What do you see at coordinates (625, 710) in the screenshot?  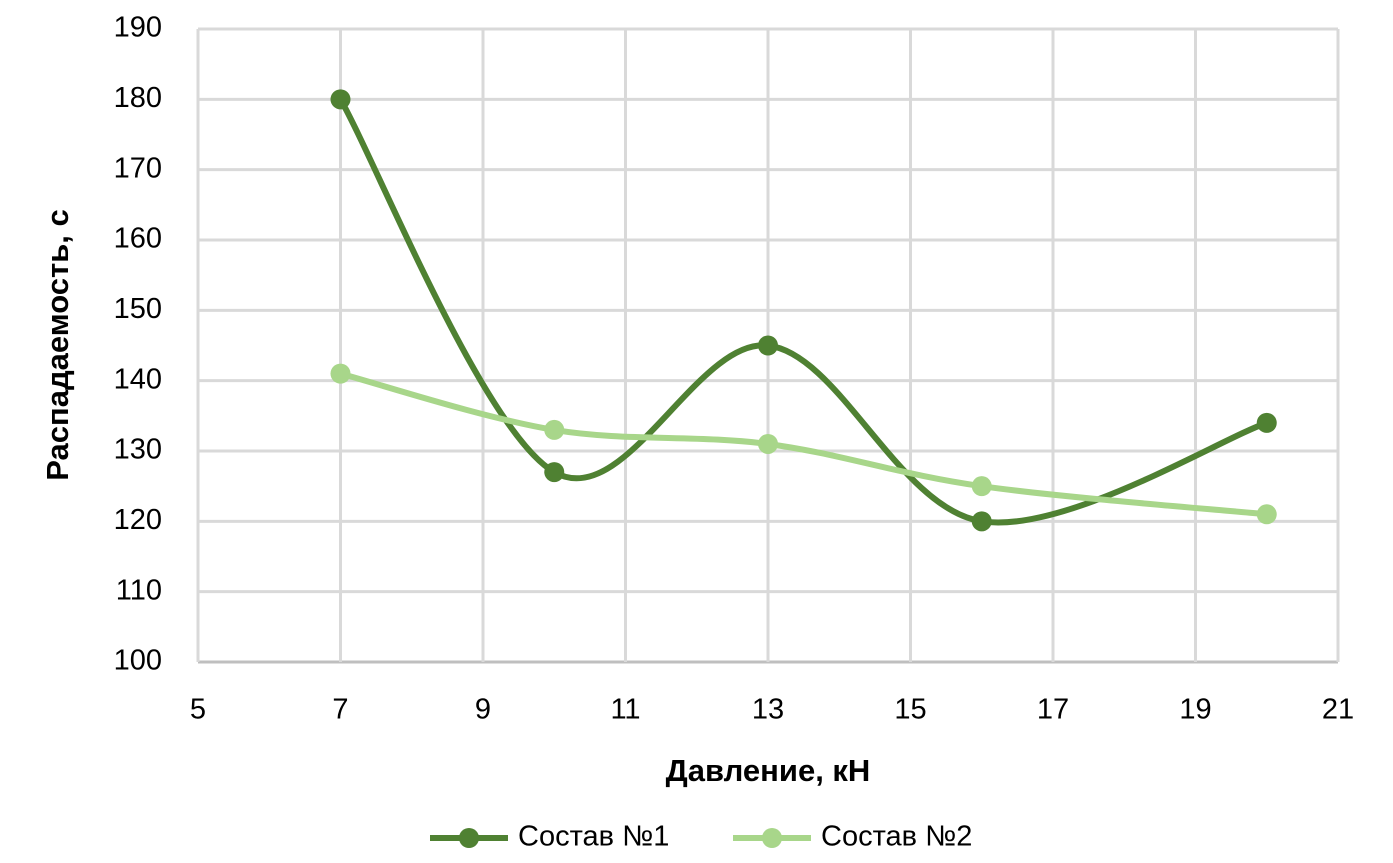 I see `x-tick-label: 11` at bounding box center [625, 710].